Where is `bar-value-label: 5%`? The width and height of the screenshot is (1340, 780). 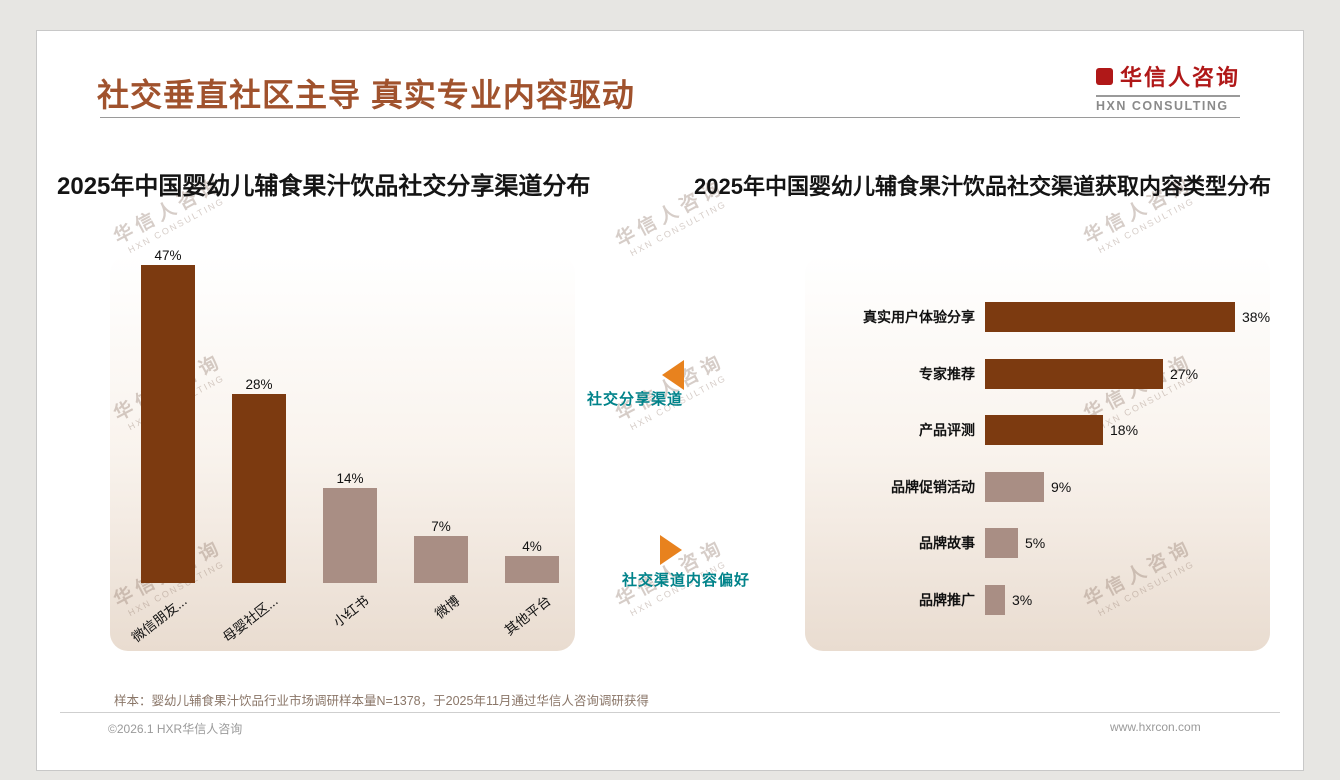 bar-value-label: 5% is located at coordinates (1035, 543).